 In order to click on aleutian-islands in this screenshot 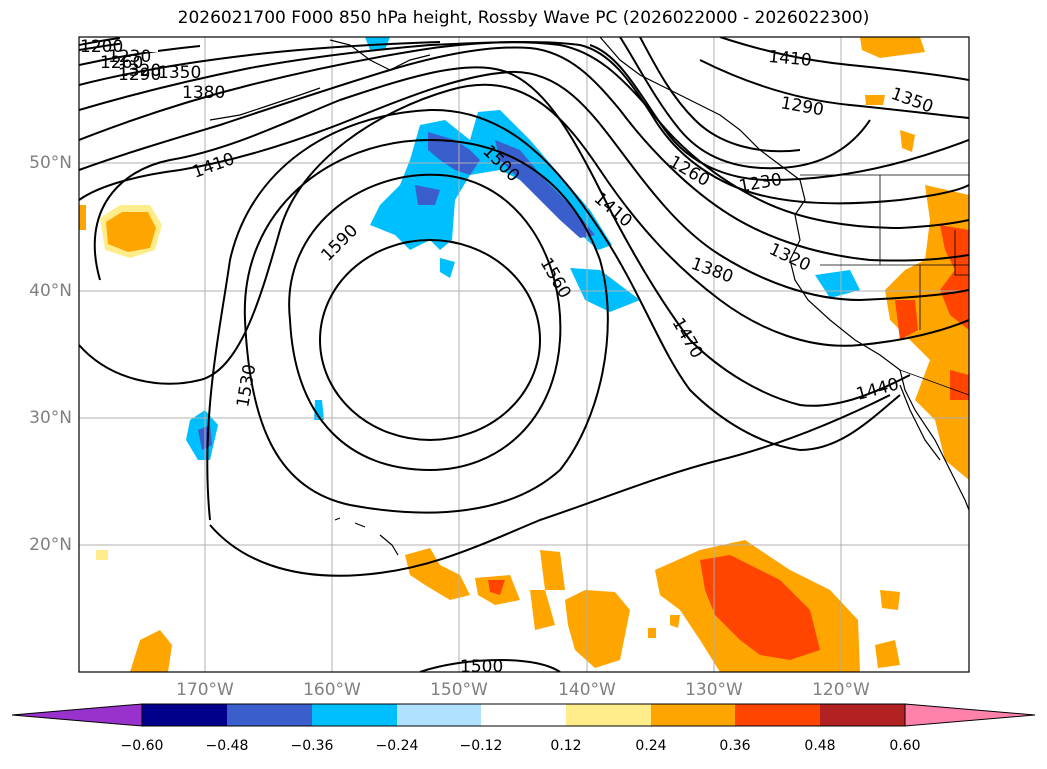, I will do `click(265, 104)`.